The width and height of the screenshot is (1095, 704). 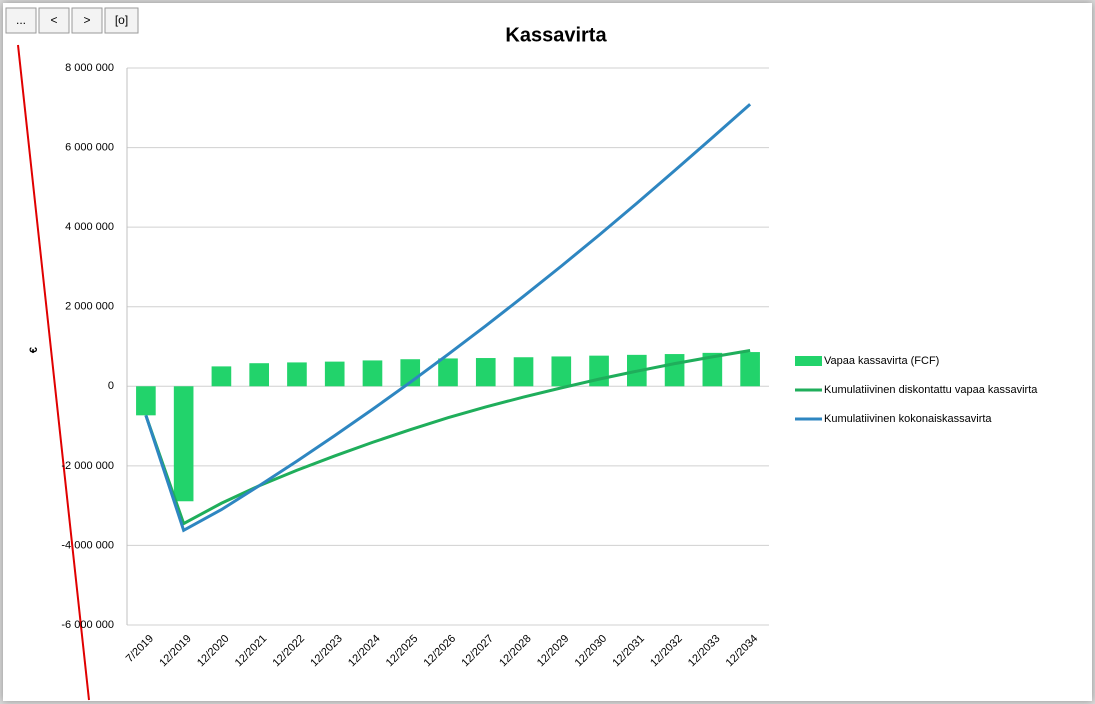 I want to click on y-tick-label: -4 000 000, so click(x=87, y=545).